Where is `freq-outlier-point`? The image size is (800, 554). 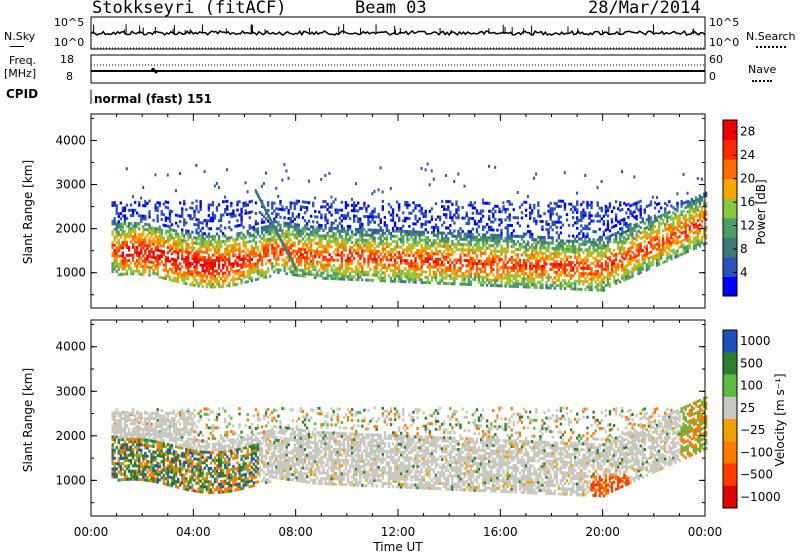
freq-outlier-point is located at coordinates (156, 72).